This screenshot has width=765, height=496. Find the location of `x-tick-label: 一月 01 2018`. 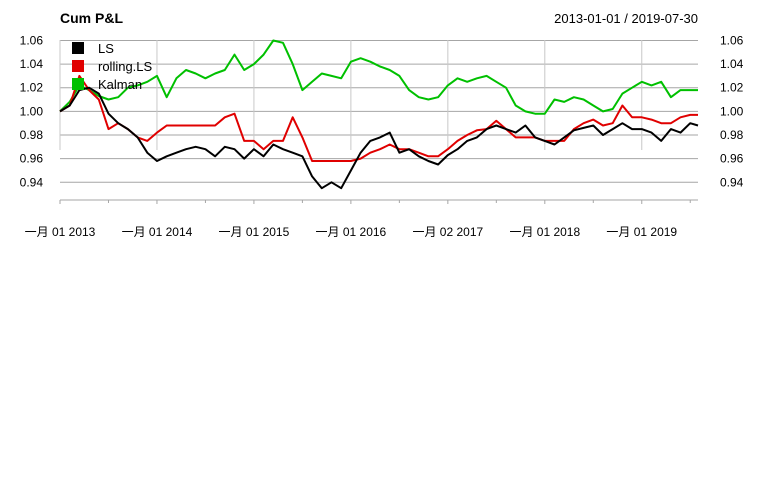

x-tick-label: 一月 01 2018 is located at coordinates (544, 232).